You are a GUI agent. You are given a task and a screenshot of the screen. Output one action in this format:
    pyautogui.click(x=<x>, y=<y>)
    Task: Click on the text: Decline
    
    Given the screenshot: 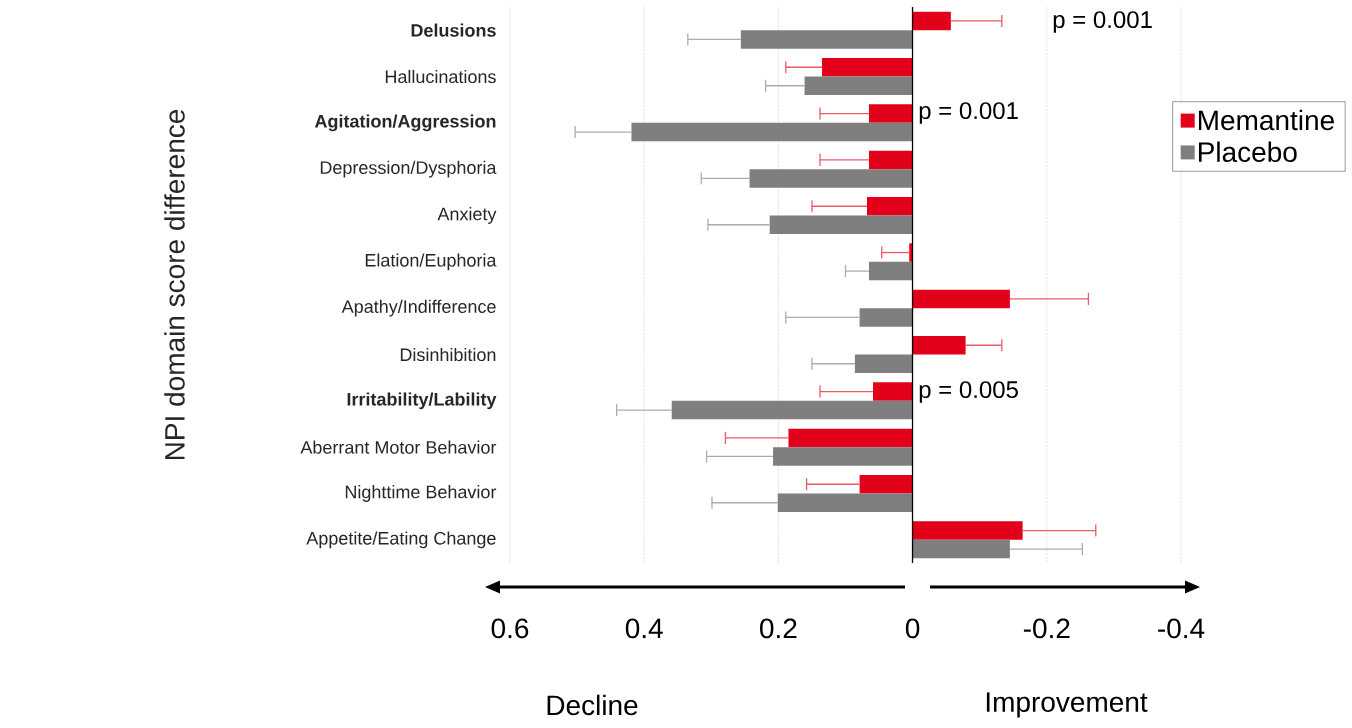 What is the action you would take?
    pyautogui.click(x=592, y=705)
    